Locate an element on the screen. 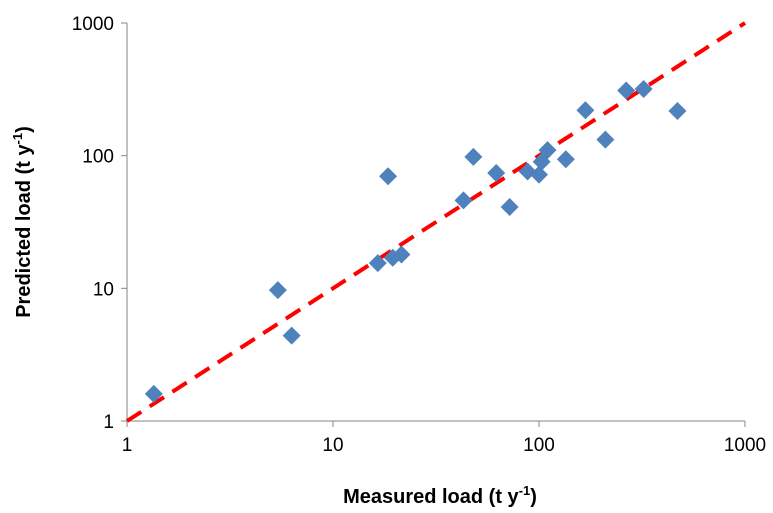 The image size is (773, 513). x-axis-title: Measured load (t y-1) is located at coordinates (440, 495).